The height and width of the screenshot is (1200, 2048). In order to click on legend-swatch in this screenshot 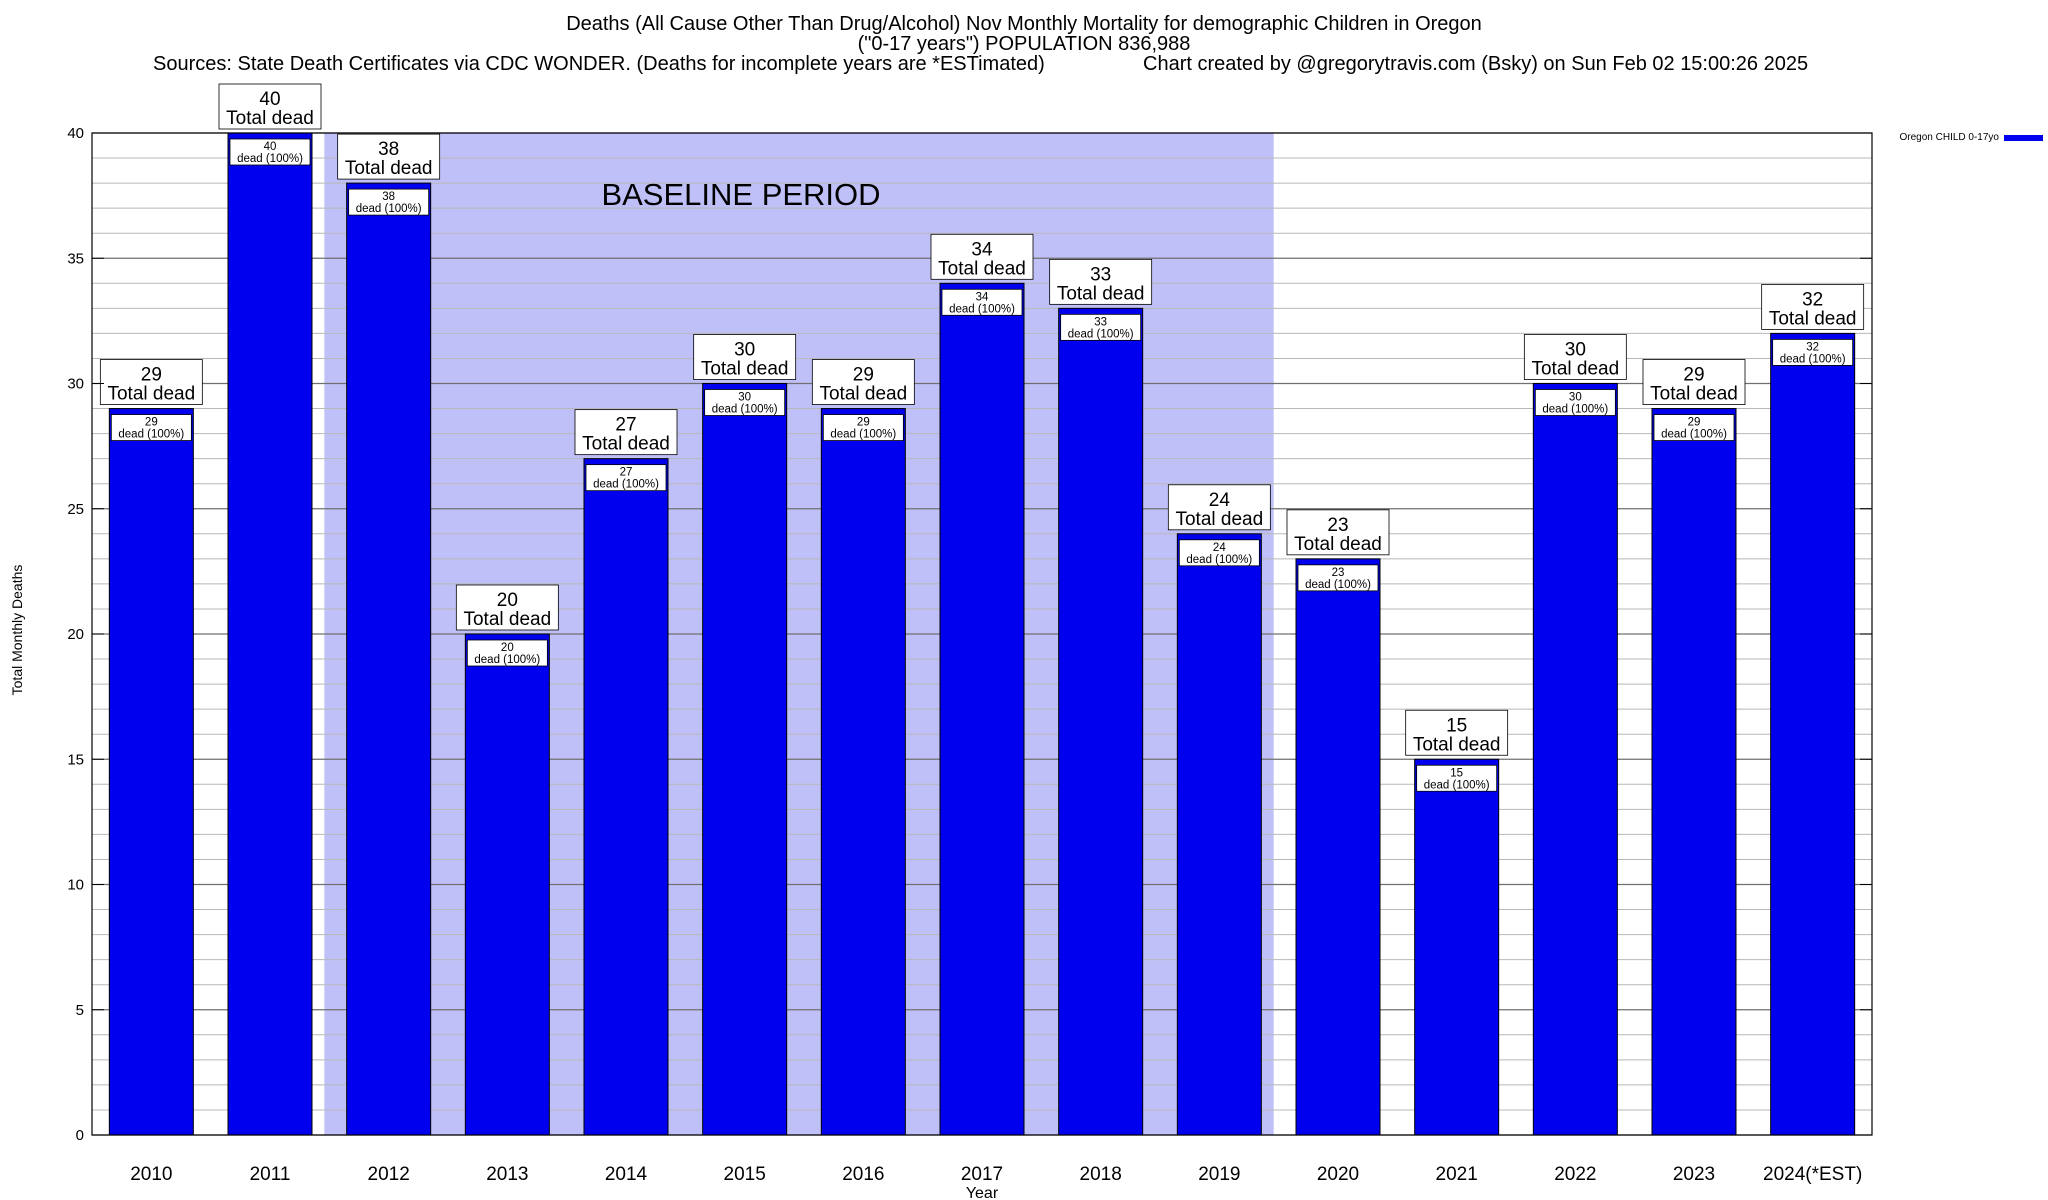, I will do `click(2023, 138)`.